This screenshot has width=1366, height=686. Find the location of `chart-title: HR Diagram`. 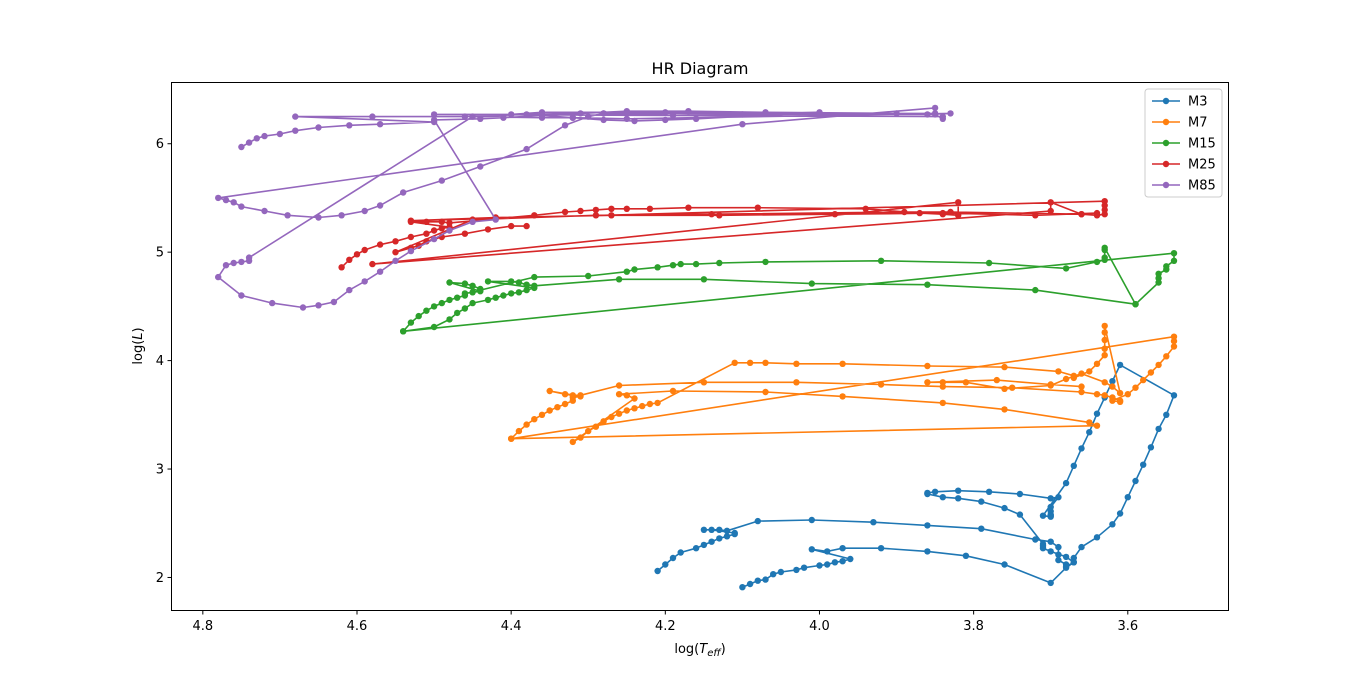

chart-title: HR Diagram is located at coordinates (700, 68).